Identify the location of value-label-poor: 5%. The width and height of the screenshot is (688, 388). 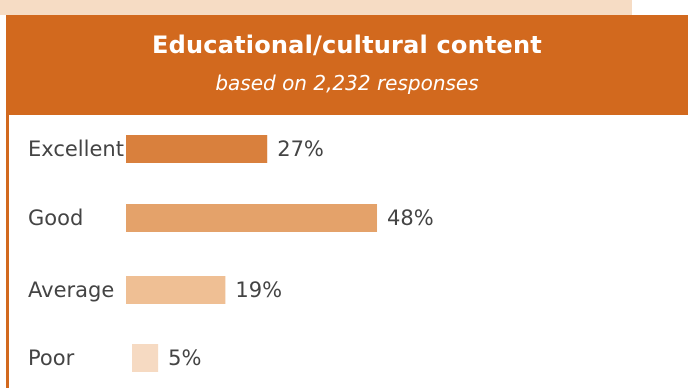
(184, 358).